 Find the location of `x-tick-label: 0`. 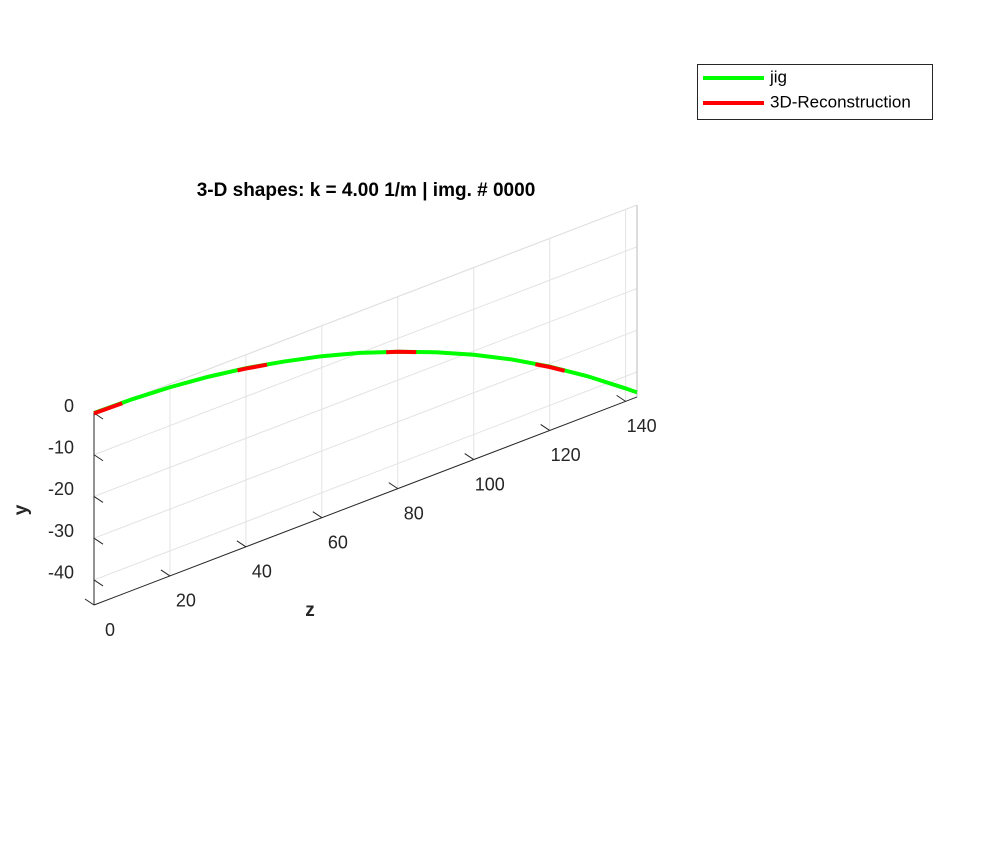

x-tick-label: 0 is located at coordinates (110, 630).